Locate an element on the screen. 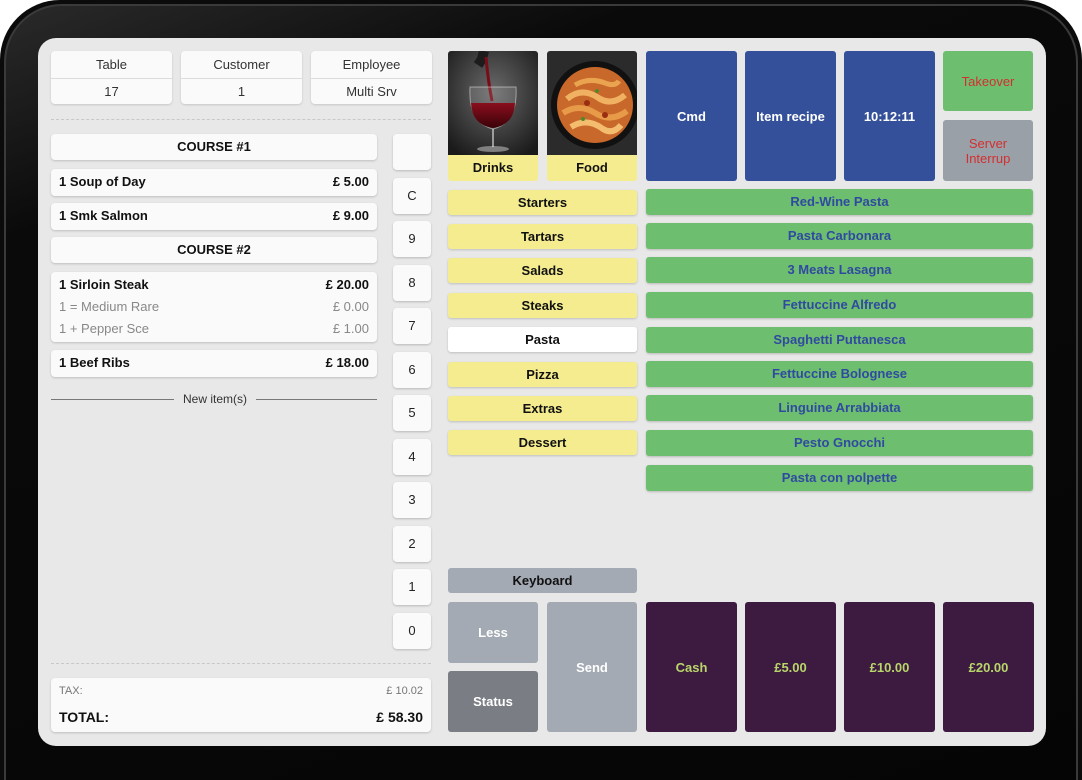  food-label: Food is located at coordinates (592, 168).